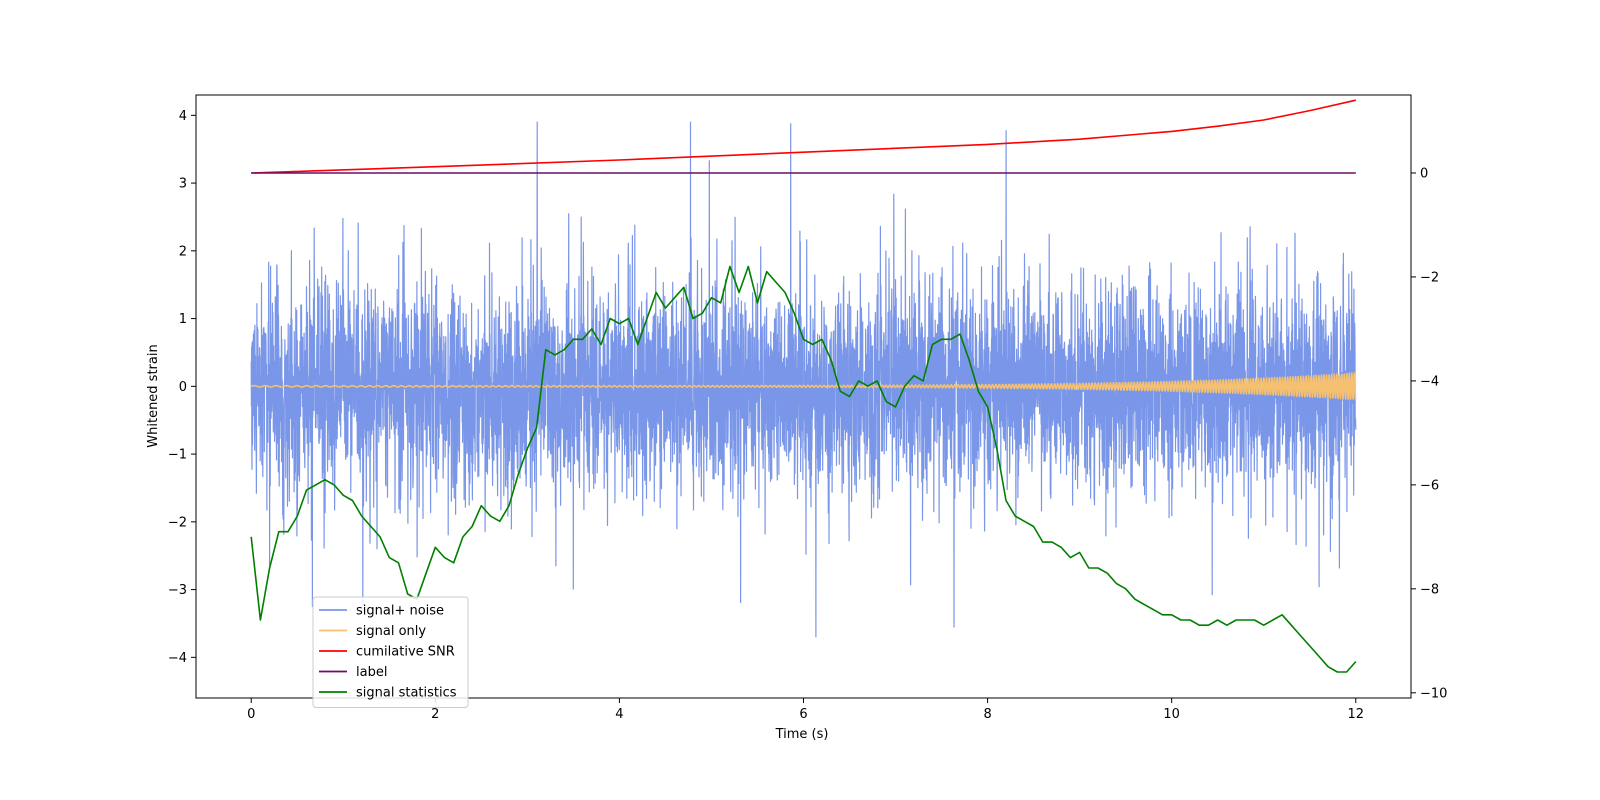 This screenshot has width=1600, height=800. I want to click on legend-box, so click(390, 652).